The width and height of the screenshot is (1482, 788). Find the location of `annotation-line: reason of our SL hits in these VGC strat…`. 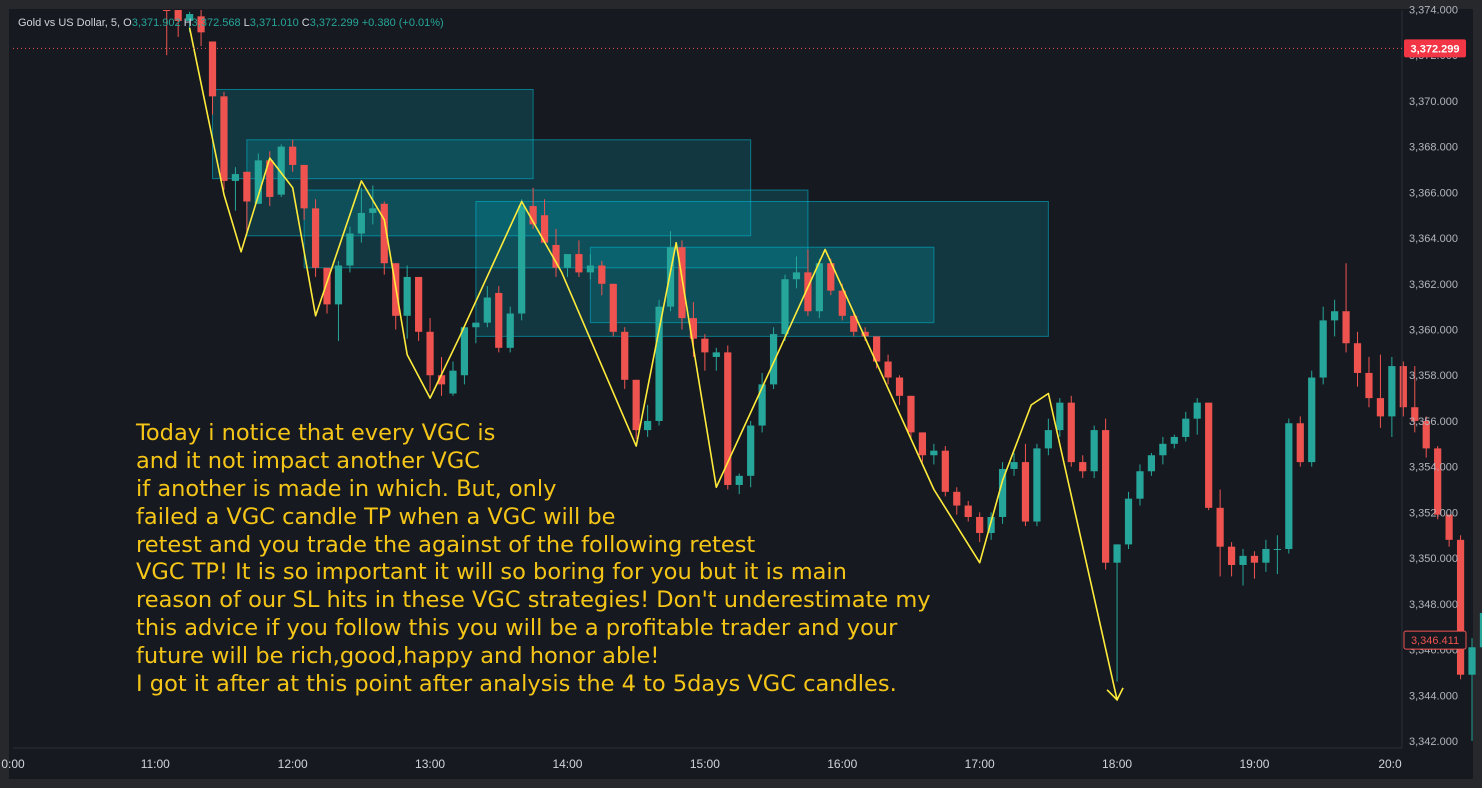

annotation-line: reason of our SL hits in these VGC strat… is located at coordinates (533, 600).